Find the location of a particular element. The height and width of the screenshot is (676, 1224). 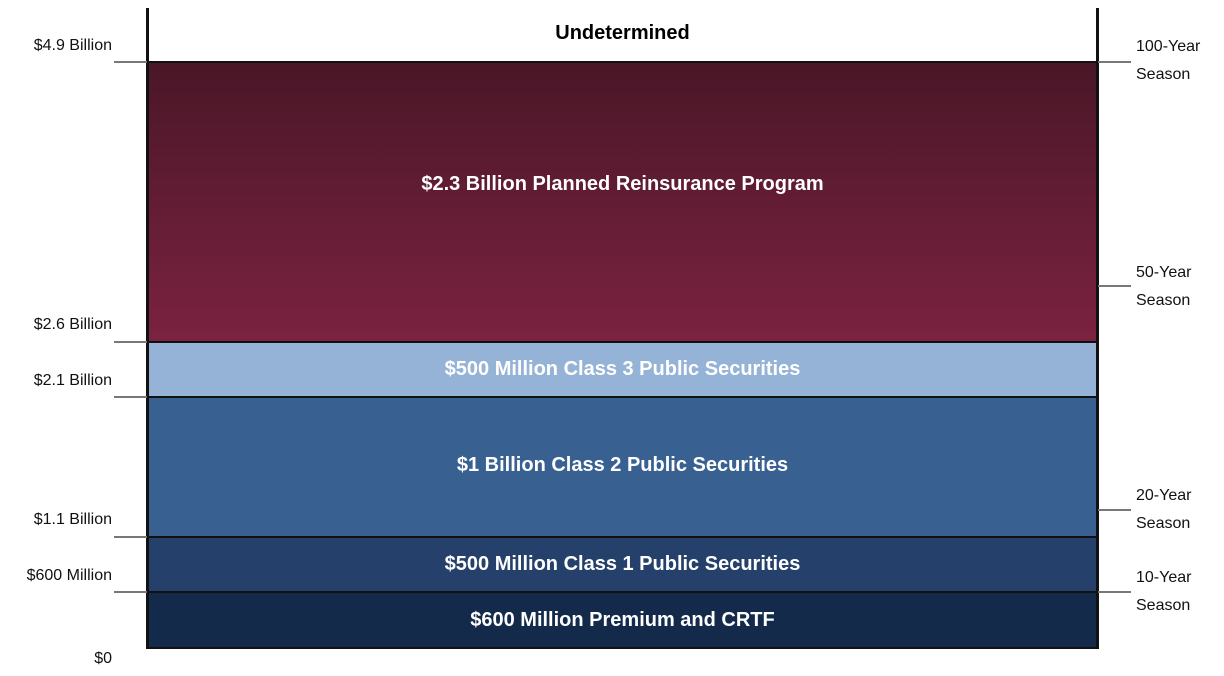

right-label: 20-Year Season is located at coordinates (1163, 510).